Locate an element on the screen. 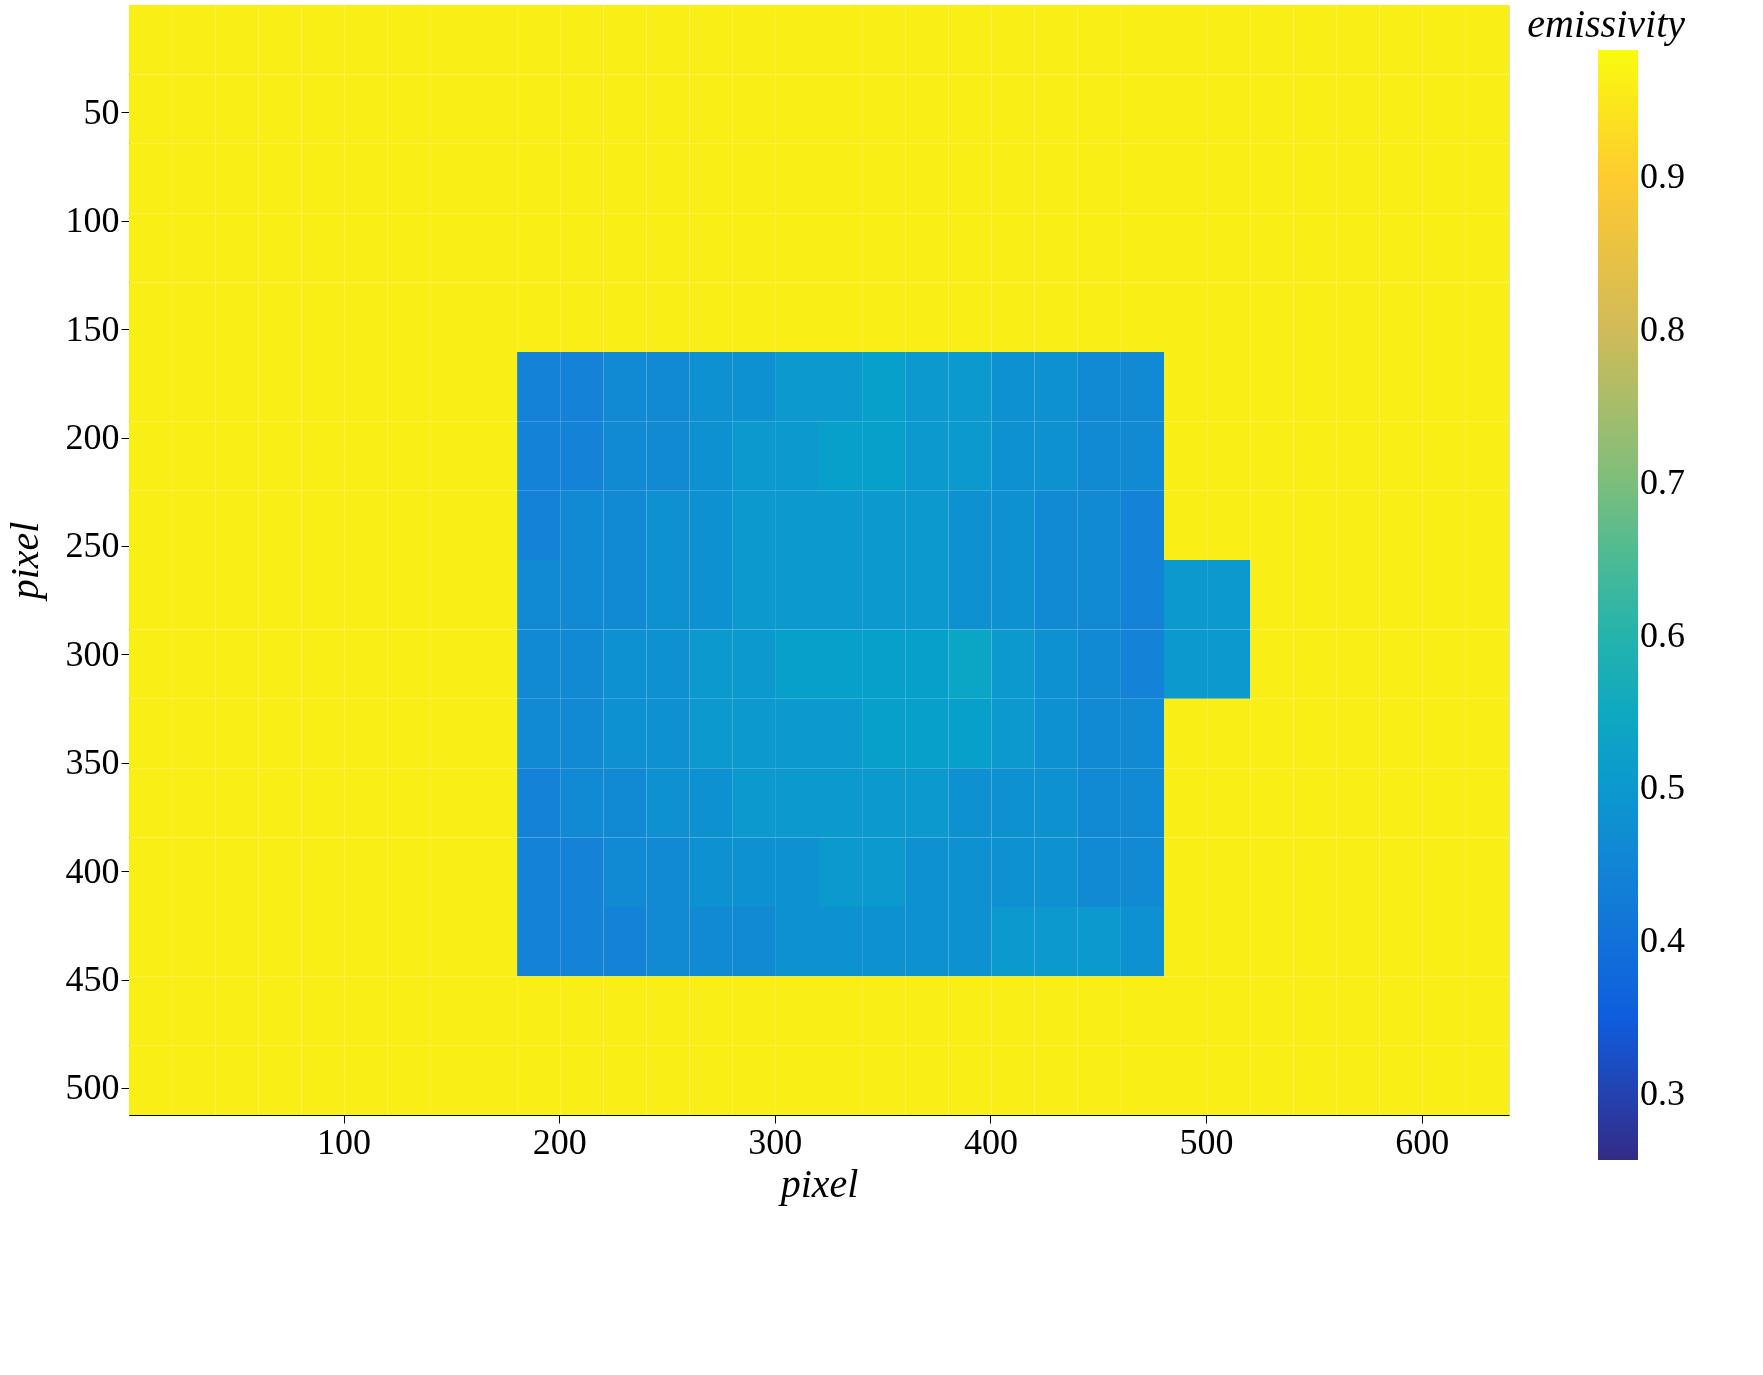 The image size is (1763, 1375). y-tick-label: 450 is located at coordinates (92, 979).